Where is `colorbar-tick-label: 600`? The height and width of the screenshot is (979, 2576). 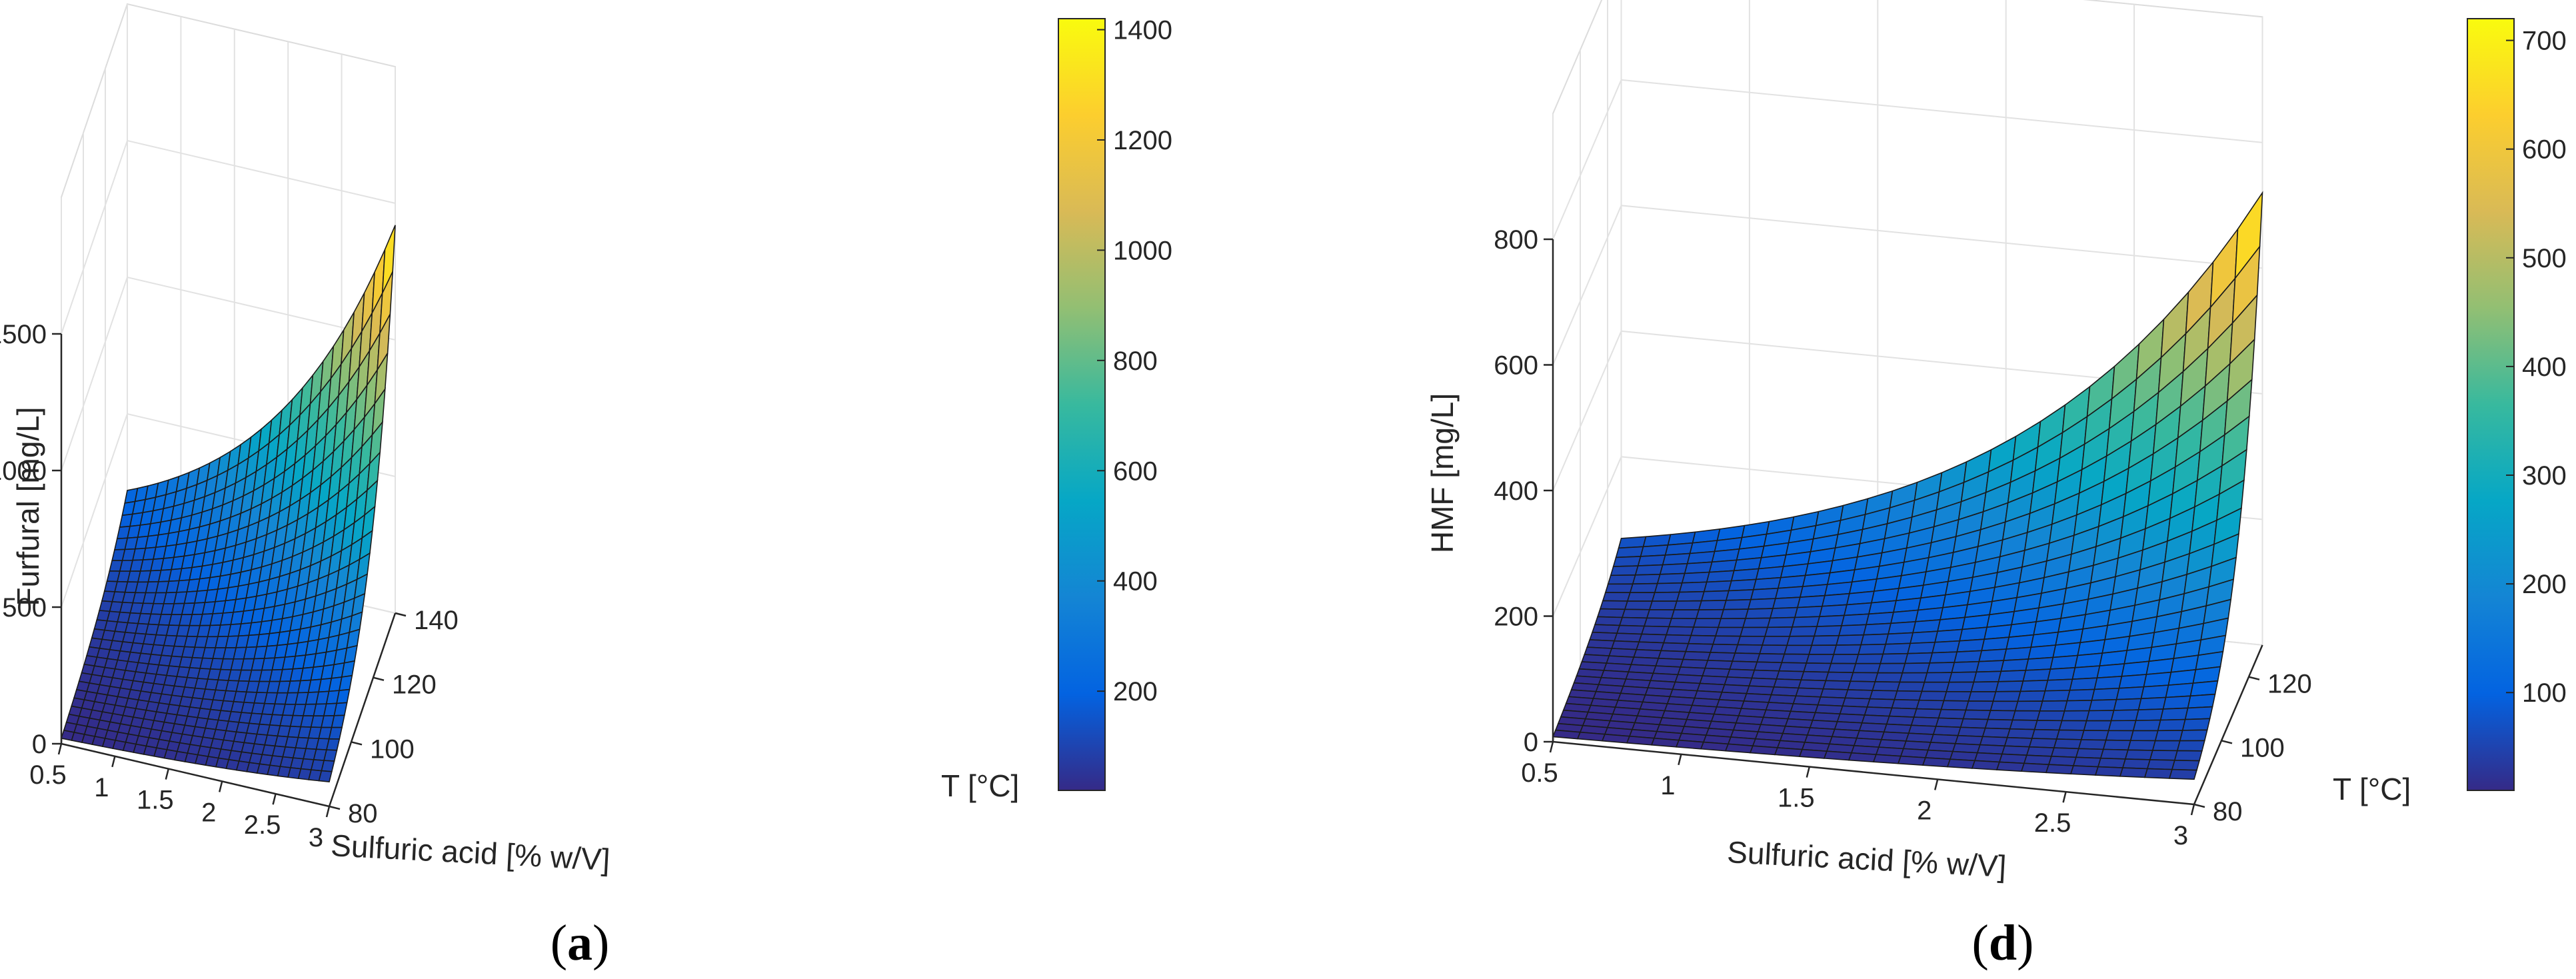
colorbar-tick-label: 600 is located at coordinates (2544, 150).